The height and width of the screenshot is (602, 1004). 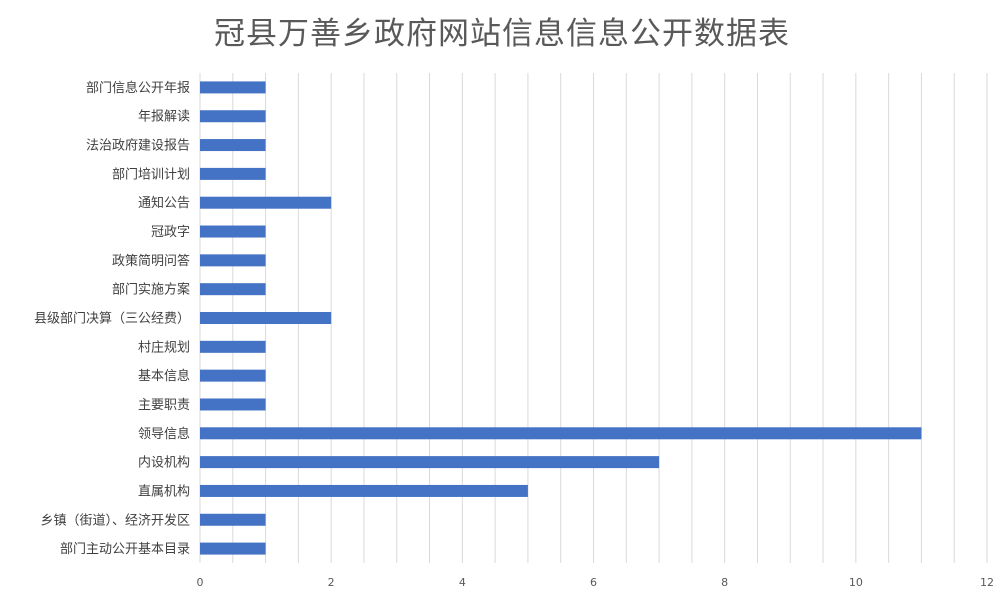 I want to click on category-label: 乡镇（街道）、经济开发区, so click(x=115, y=520).